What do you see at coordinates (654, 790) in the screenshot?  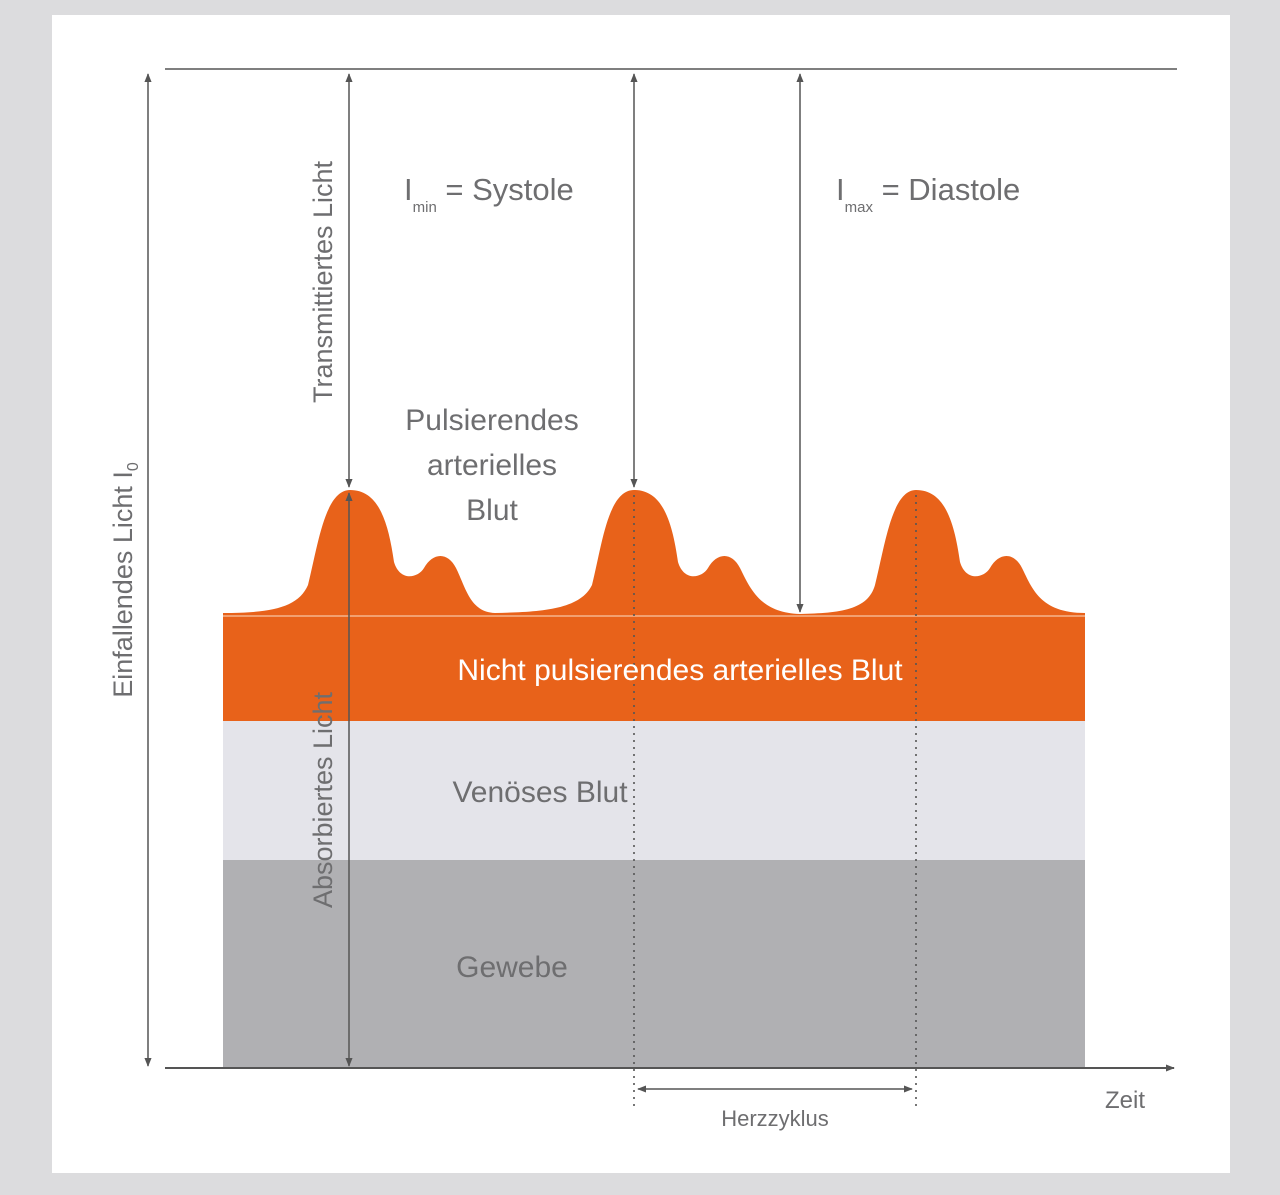 I see `venous-blood-layer` at bounding box center [654, 790].